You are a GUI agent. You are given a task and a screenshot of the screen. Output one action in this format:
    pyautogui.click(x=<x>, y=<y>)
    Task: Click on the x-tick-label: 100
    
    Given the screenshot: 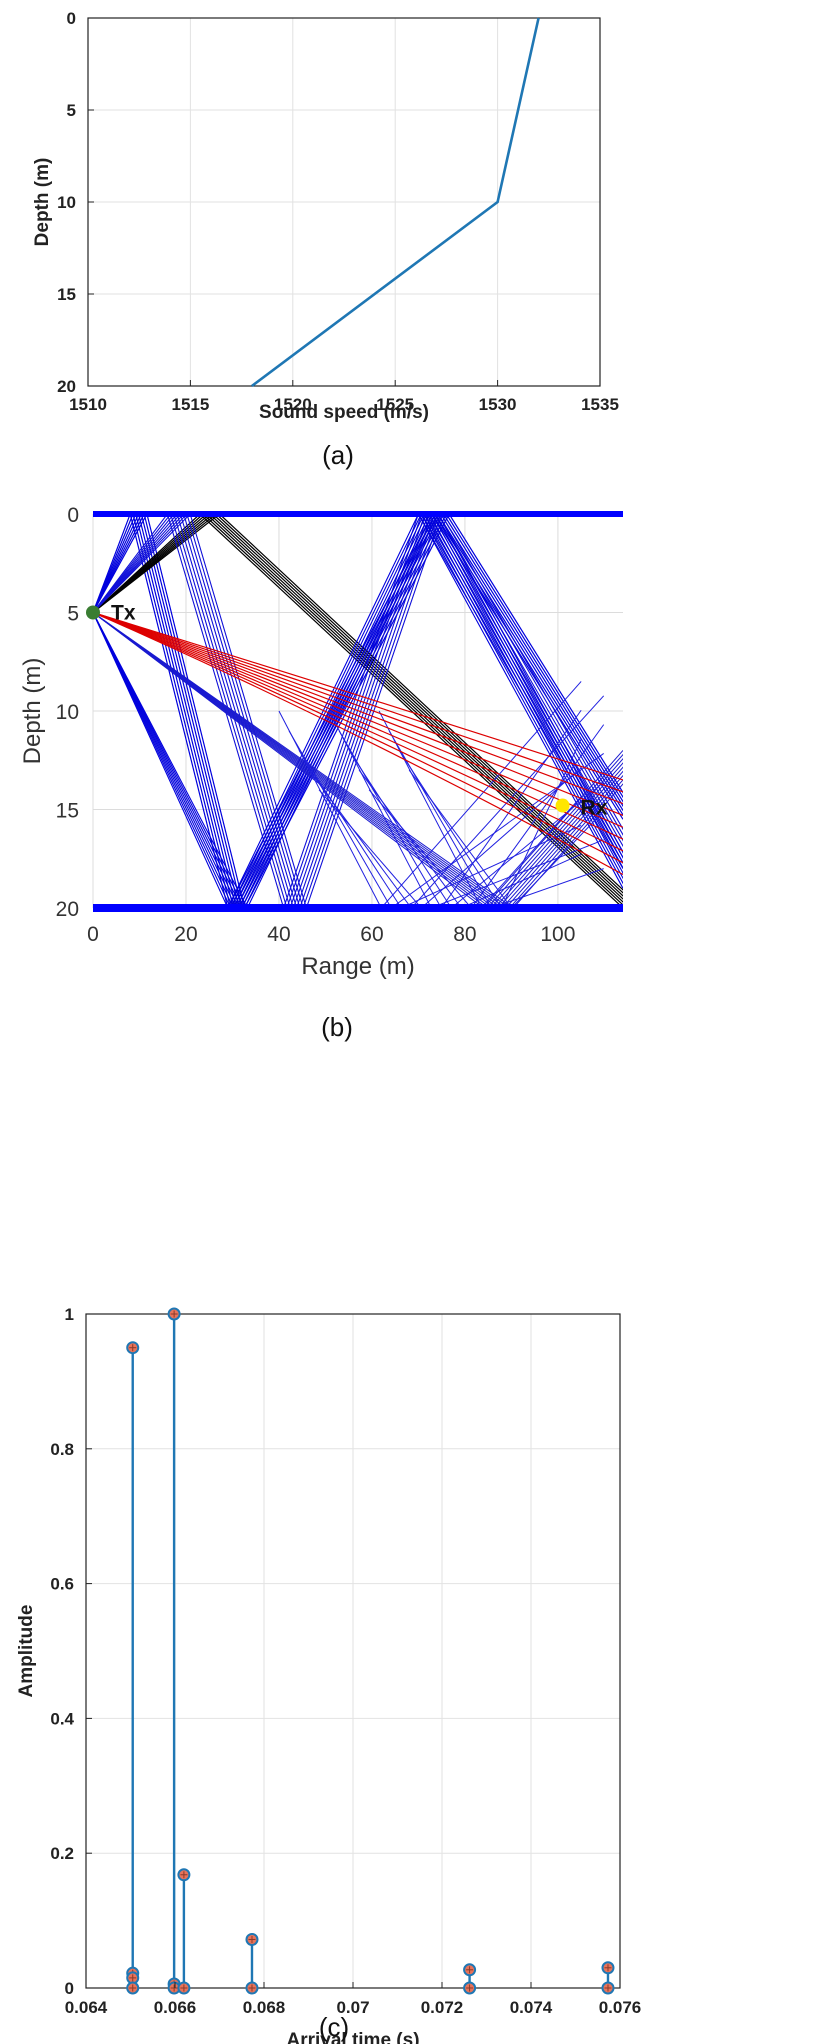 What is the action you would take?
    pyautogui.click(x=557, y=934)
    